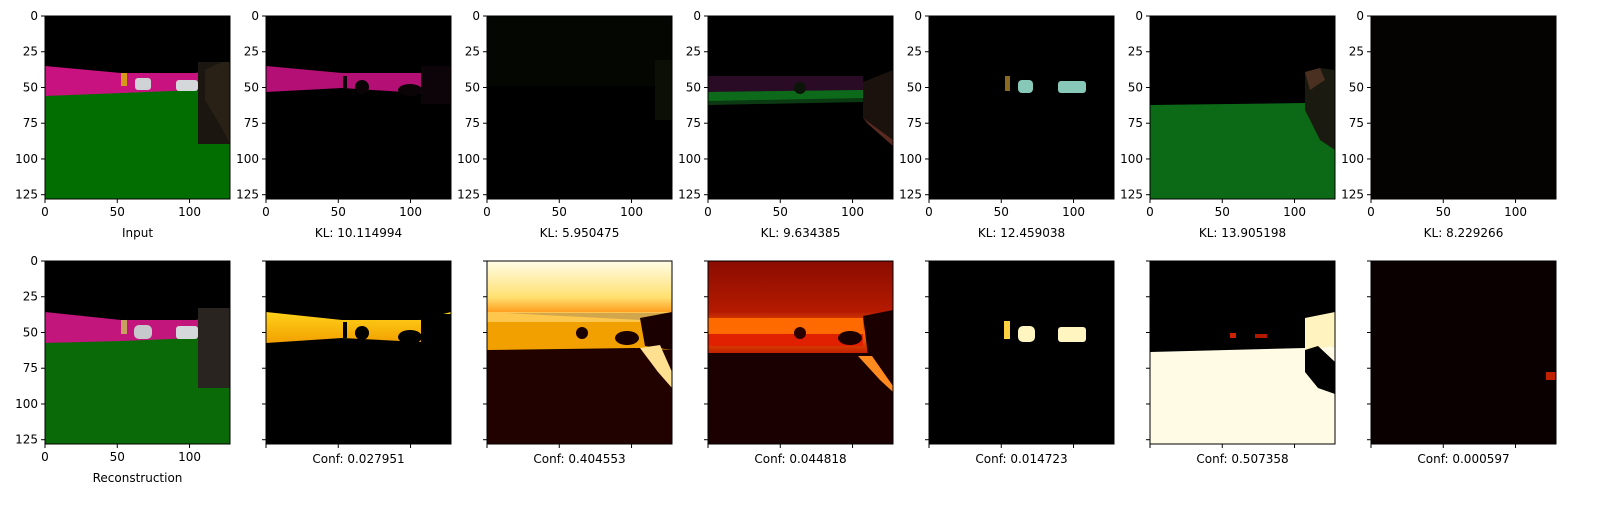 This screenshot has width=1609, height=509. I want to click on top-row-caption: KL: 8.229266, so click(1464, 233).